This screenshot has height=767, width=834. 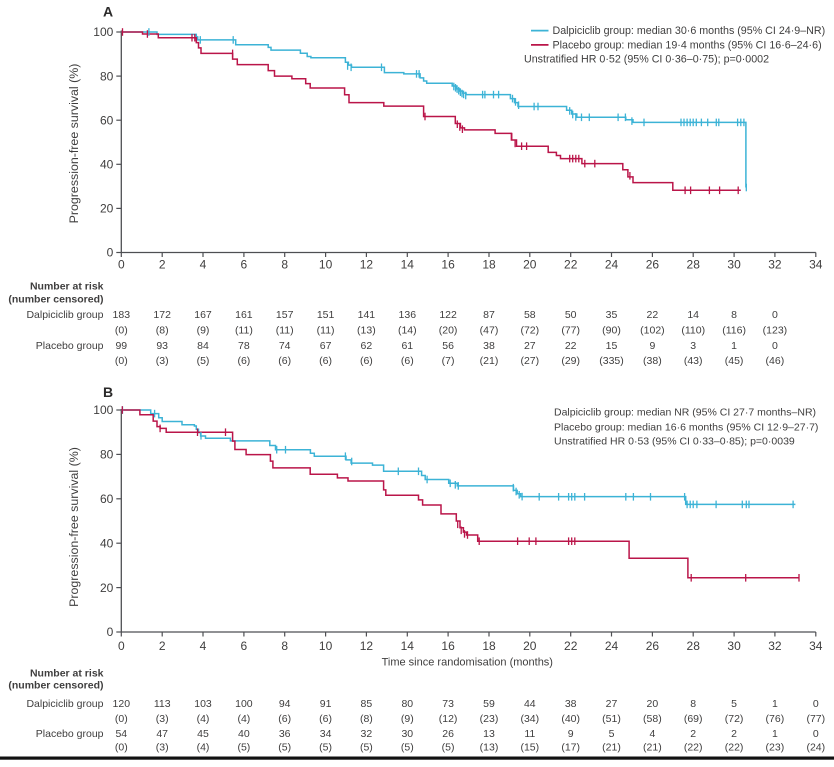 I want to click on svg-text: (7), so click(x=448, y=361).